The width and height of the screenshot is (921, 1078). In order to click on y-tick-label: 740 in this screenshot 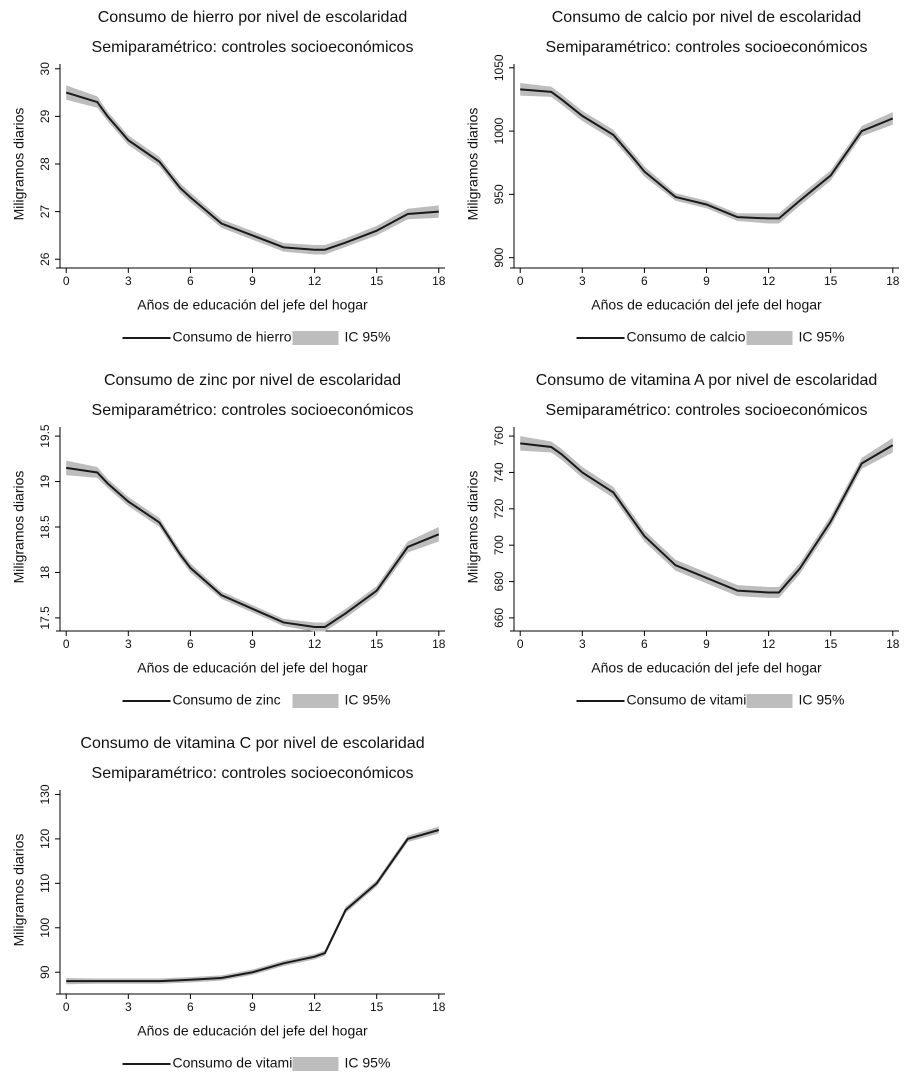, I will do `click(499, 472)`.